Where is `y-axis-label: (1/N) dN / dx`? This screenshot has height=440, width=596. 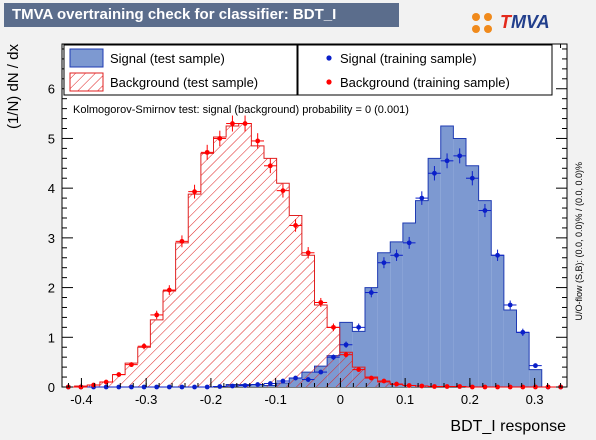 y-axis-label: (1/N) dN / dx is located at coordinates (13, 87).